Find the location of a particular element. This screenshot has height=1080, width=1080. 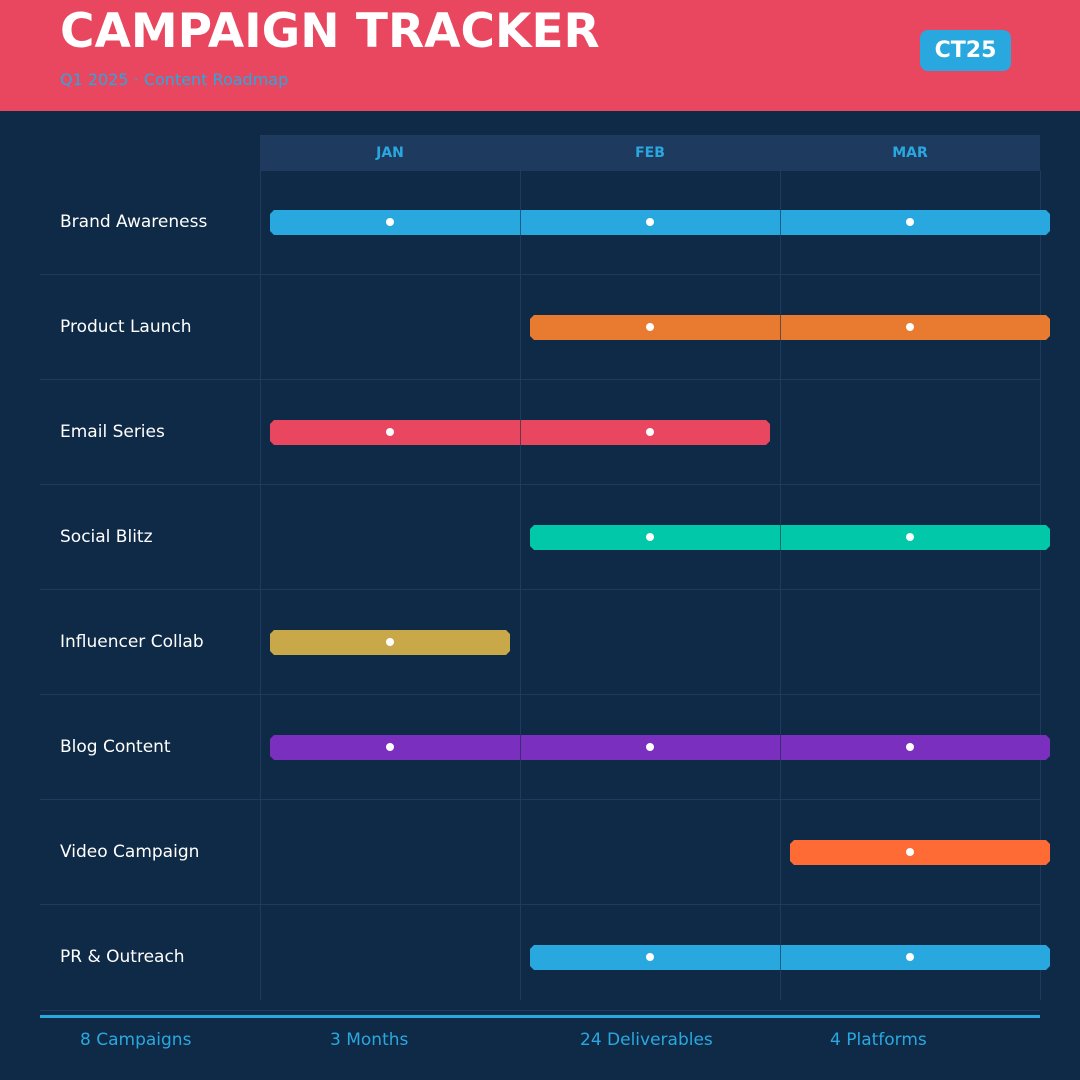

month-jan: JAN is located at coordinates (390, 153).